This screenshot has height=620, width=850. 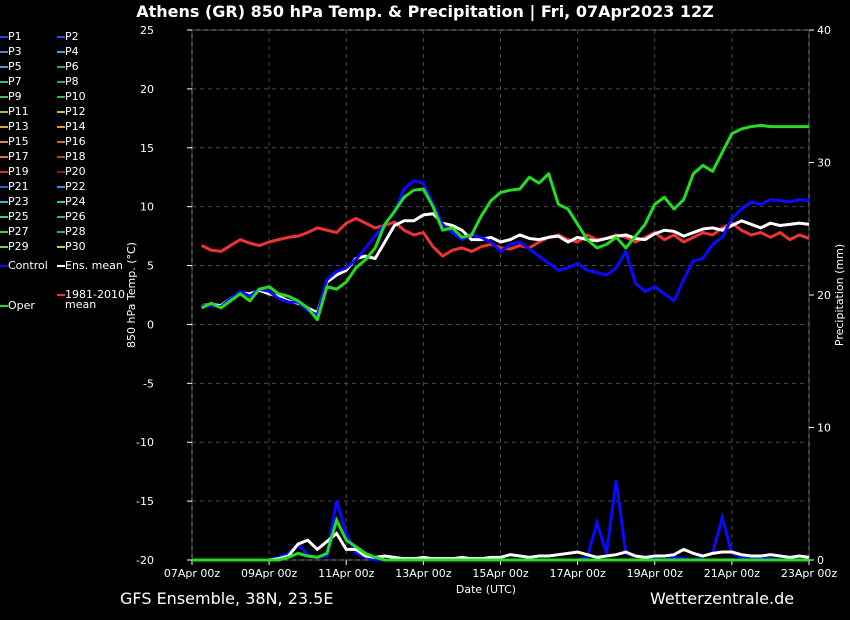 I want to click on y2-tick-label: 10, so click(x=824, y=428).